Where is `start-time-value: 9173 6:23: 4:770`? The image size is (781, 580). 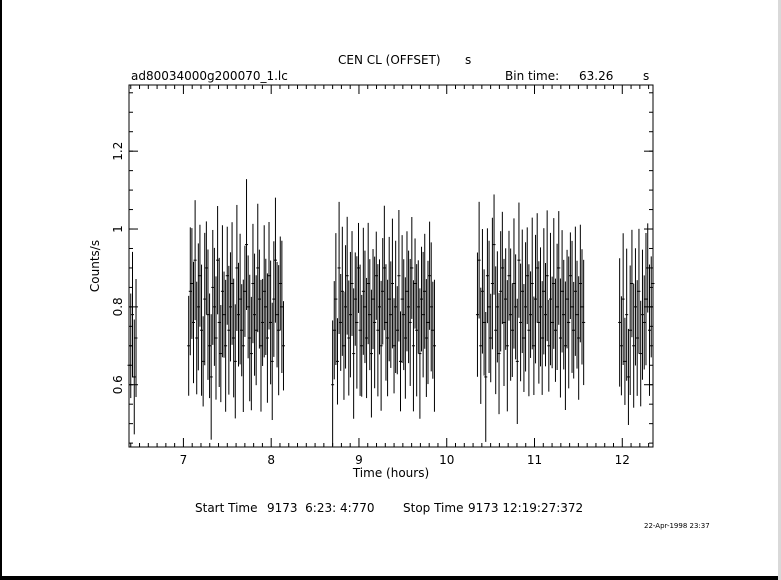 start-time-value: 9173 6:23: 4:770 is located at coordinates (321, 508).